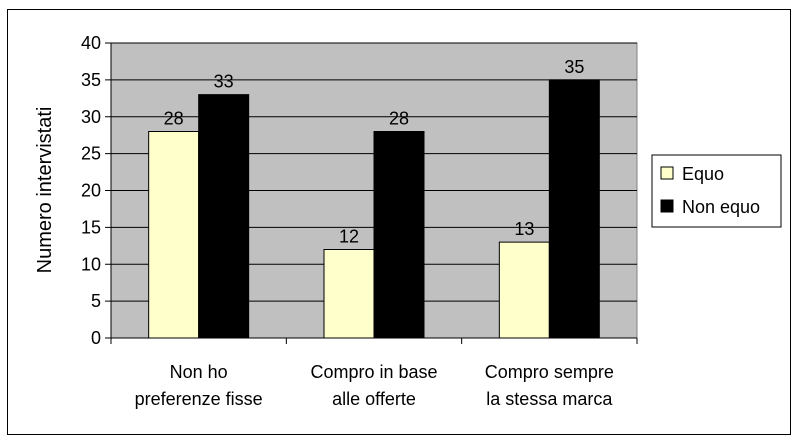 The width and height of the screenshot is (799, 441). I want to click on legend-label: Non equo, so click(721, 207).